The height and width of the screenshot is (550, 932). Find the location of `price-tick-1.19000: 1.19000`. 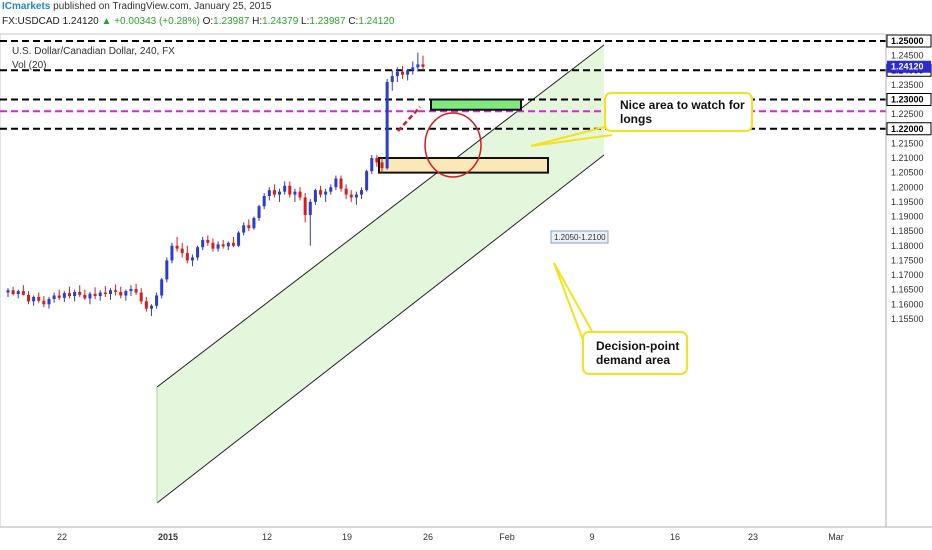

price-tick-1.19000: 1.19000 is located at coordinates (907, 217).